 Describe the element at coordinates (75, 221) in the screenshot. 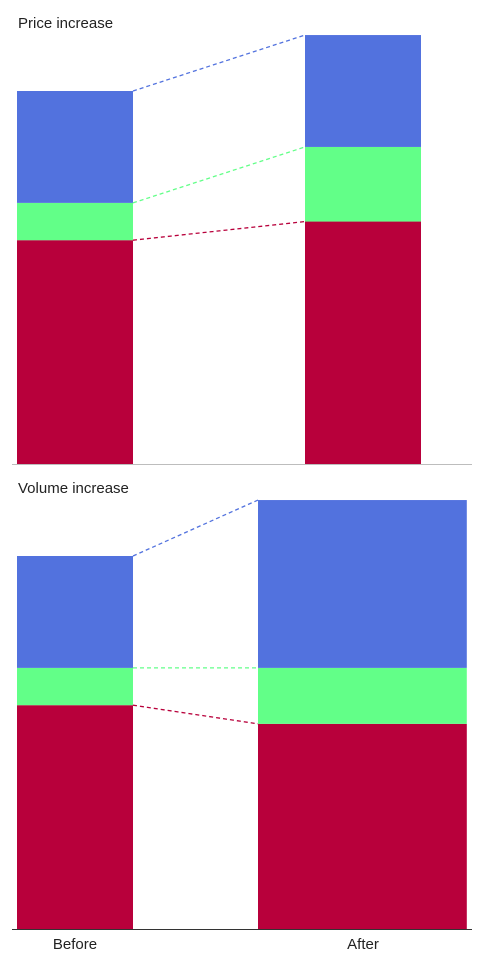

I see `bar-segment-price-increase-before-green` at that location.